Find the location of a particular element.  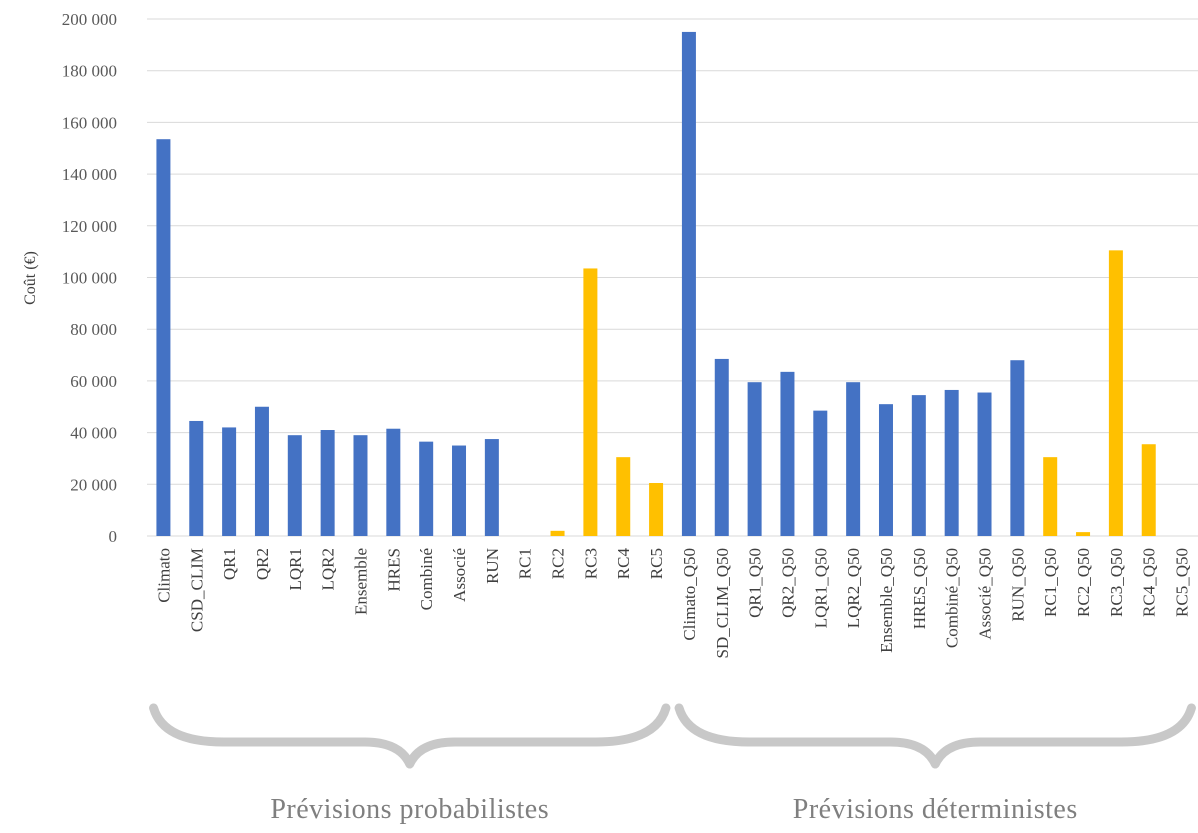

y-tick-label: 40 000 is located at coordinates (93, 433).